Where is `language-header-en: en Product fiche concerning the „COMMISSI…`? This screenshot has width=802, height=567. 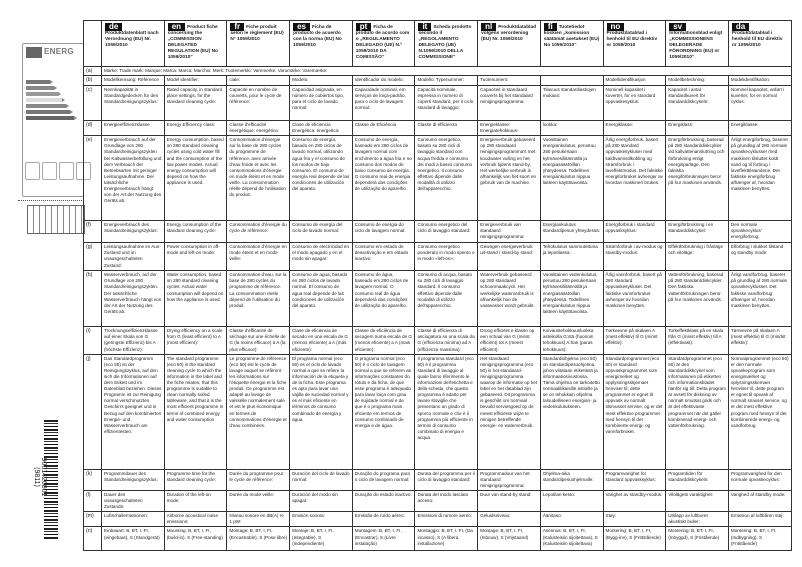
language-header-en: en Product fiche concerning the „COMMISSI… is located at coordinates (195, 43).